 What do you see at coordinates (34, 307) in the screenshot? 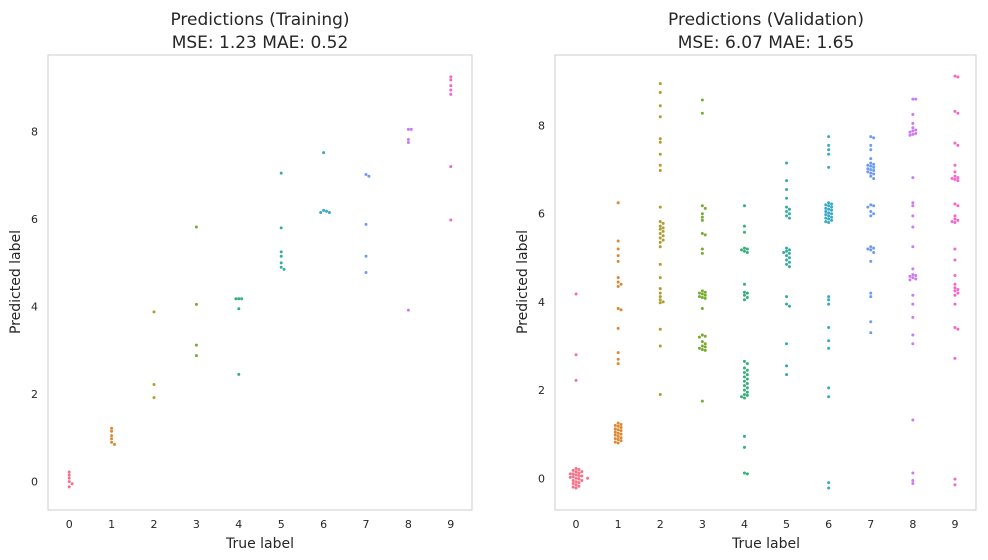
I see `training-y-ticks: 0 2 4 6 8` at bounding box center [34, 307].